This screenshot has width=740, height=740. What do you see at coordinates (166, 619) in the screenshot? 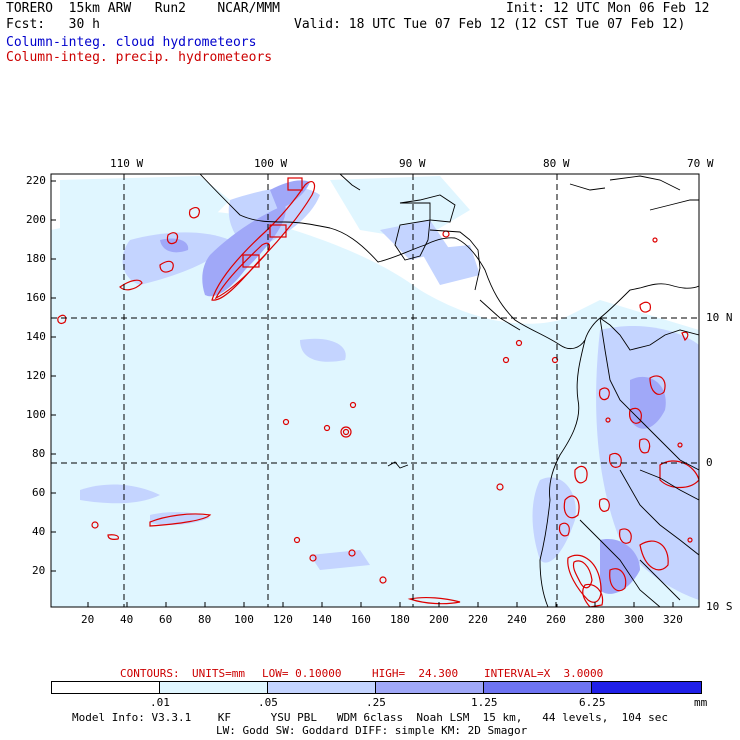
I see `x-tick: 60` at bounding box center [166, 619].